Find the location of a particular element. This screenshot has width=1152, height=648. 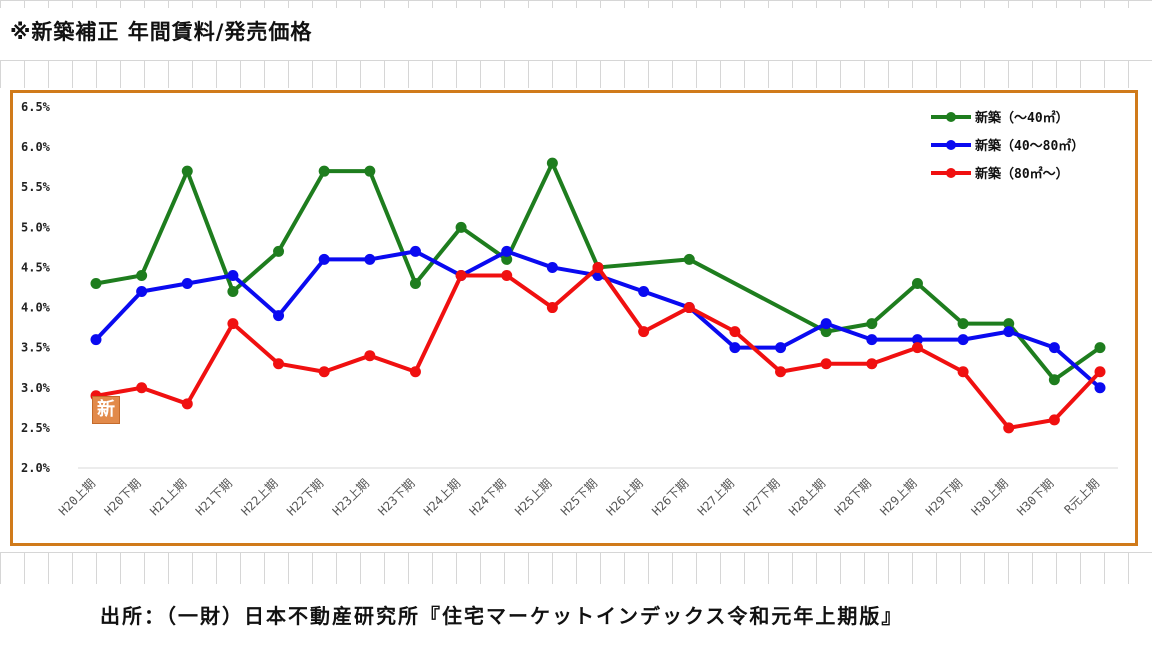

x-tick-label: H29上期 is located at coordinates (898, 497).